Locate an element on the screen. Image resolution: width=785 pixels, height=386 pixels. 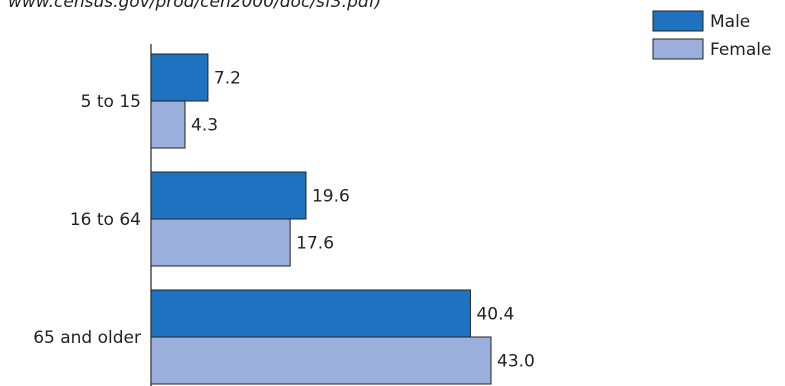
source-citation: www.census.gov/prod/cen2000/doc/sf3.pdf) is located at coordinates (195, 6).